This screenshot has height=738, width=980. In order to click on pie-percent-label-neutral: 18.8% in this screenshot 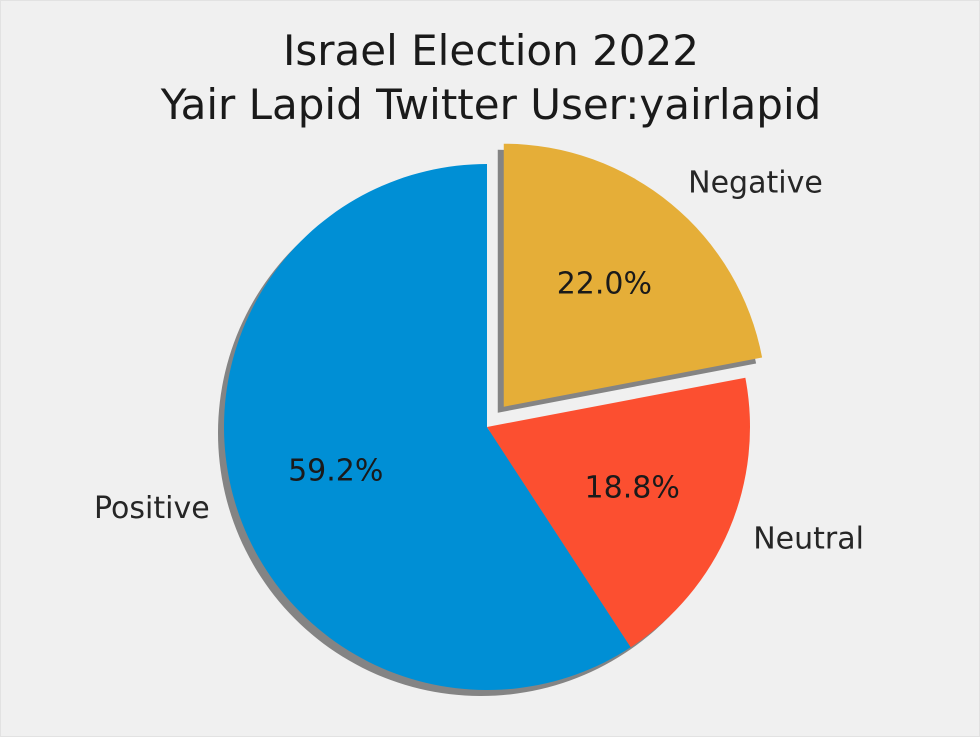, I will do `click(632, 487)`.